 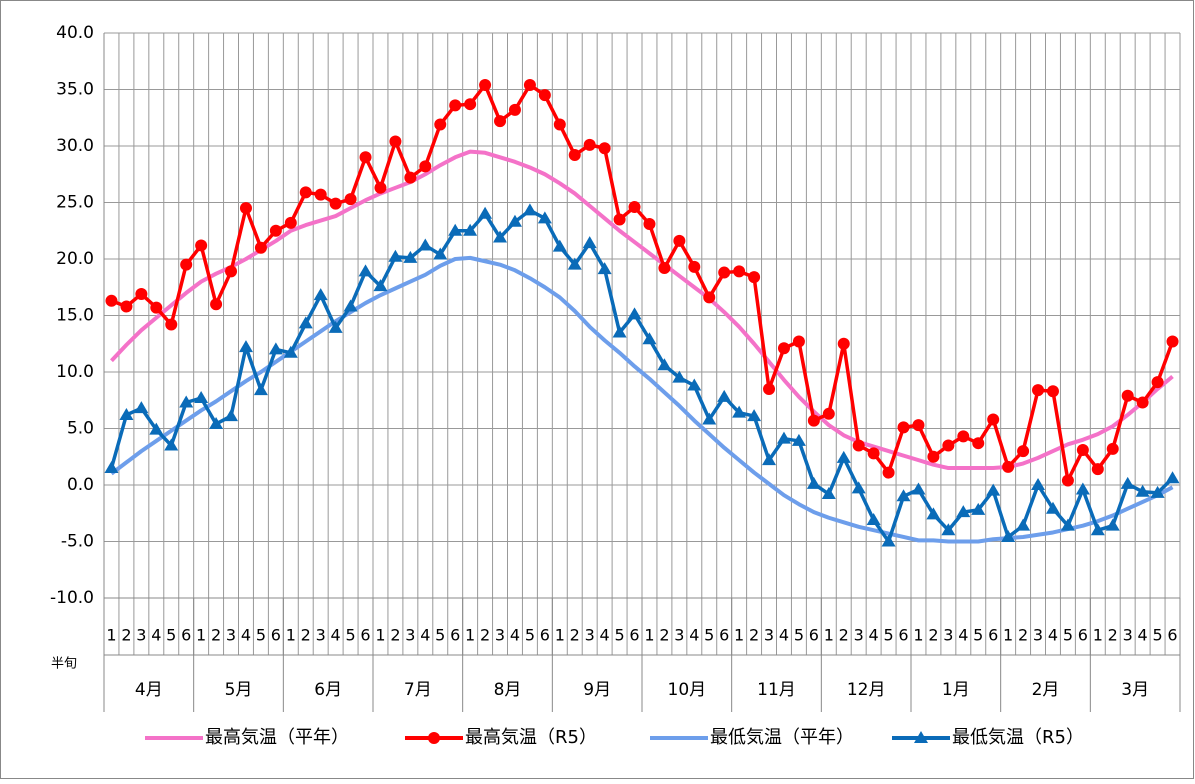 What do you see at coordinates (75, 316) in the screenshot?
I see `y-tick-label: 15.0` at bounding box center [75, 316].